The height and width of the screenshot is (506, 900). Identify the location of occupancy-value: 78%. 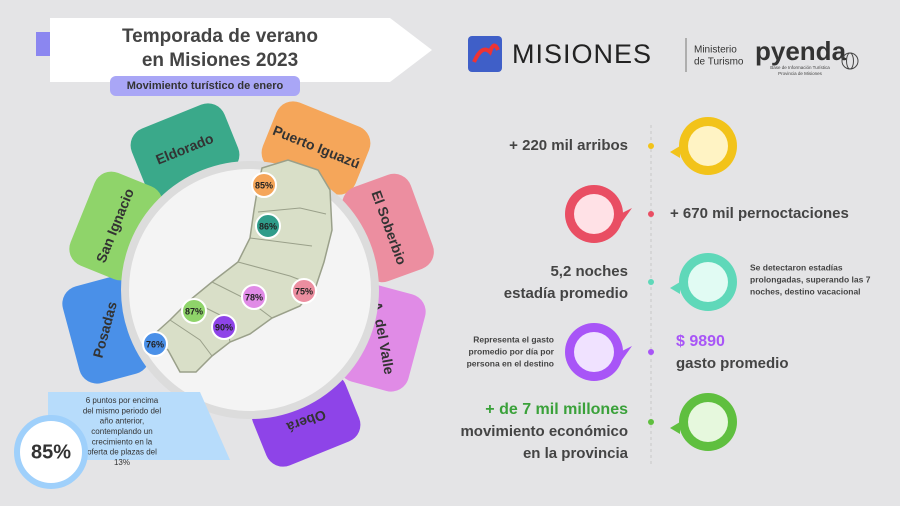
(254, 297).